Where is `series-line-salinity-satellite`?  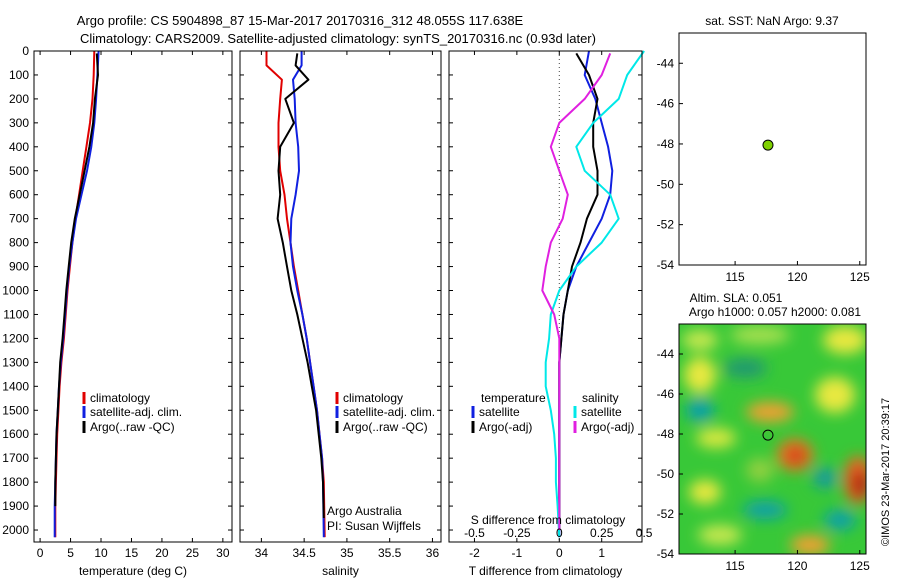
series-line-salinity-satellite is located at coordinates (594, 294).